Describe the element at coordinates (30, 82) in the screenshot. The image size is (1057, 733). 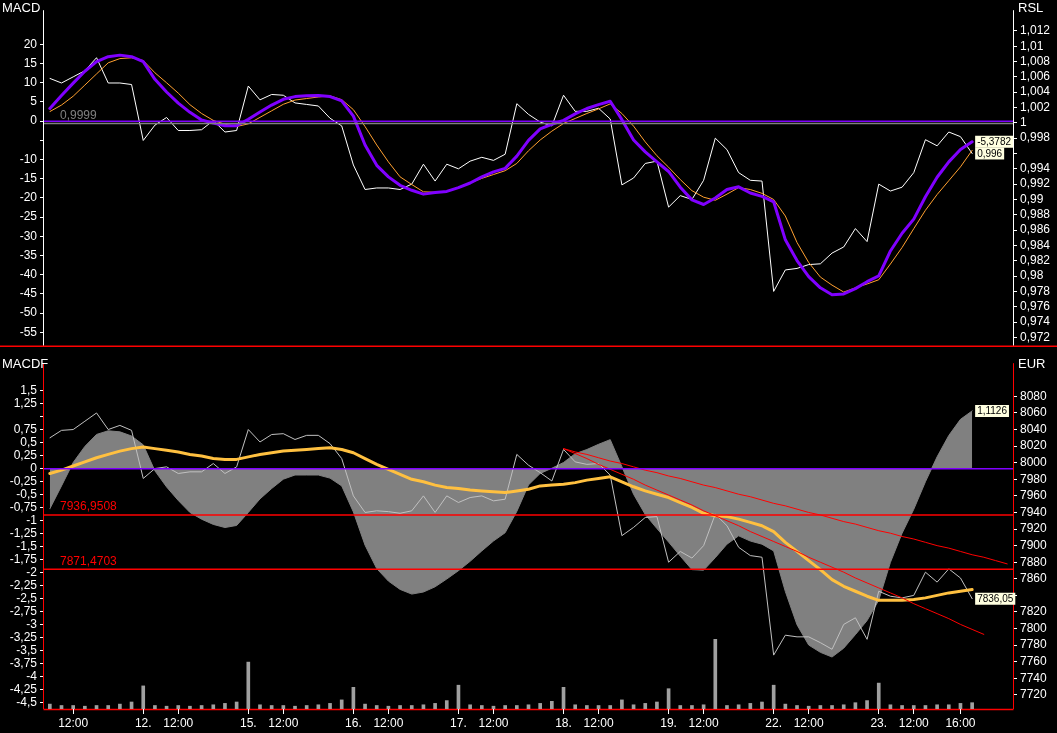
I see `y-tick-label: 10` at that location.